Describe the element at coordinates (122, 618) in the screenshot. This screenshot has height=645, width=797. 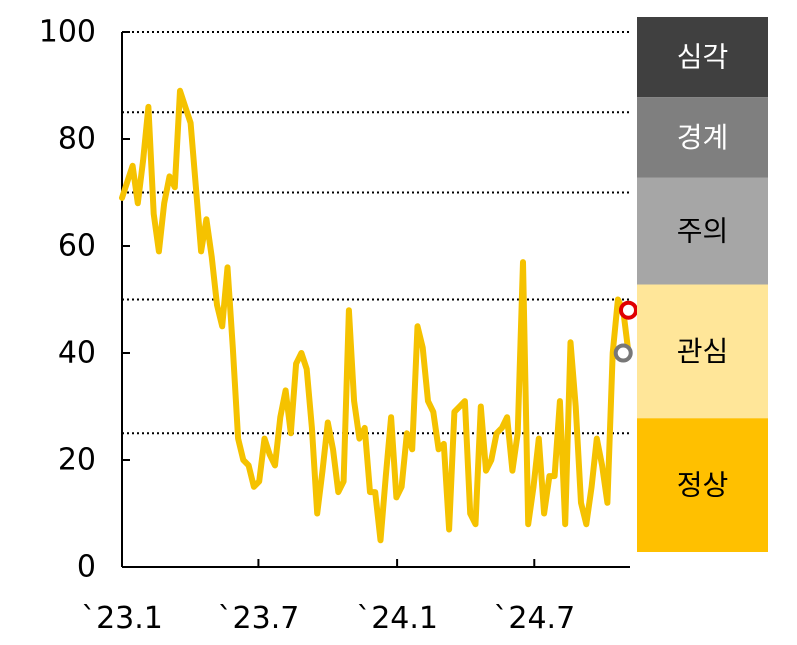
I see `x-tick-label: `23.1` at that location.